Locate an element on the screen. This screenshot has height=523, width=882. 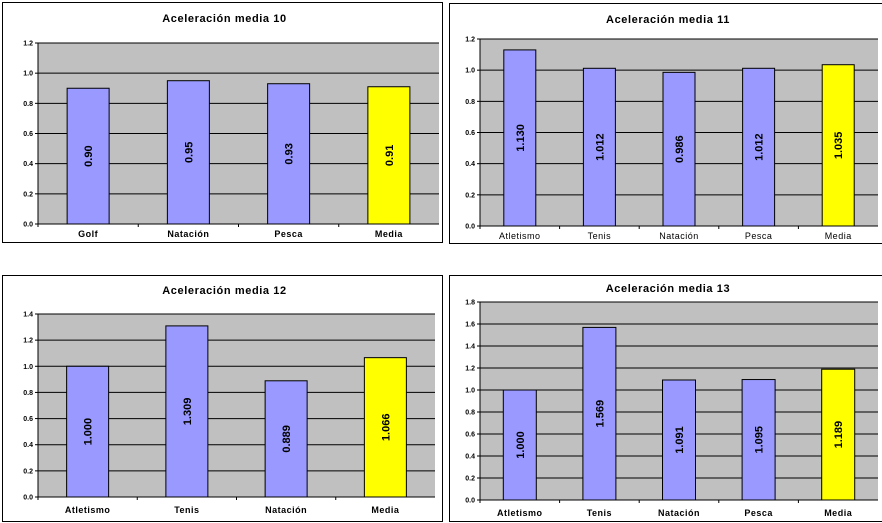
data-label: 0.91 is located at coordinates (390, 155).